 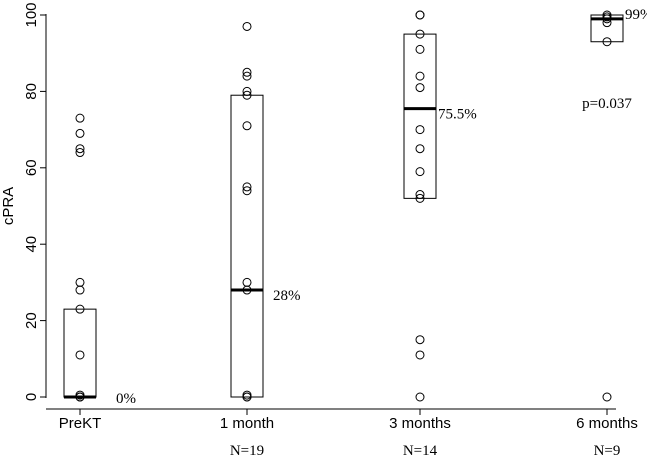 I want to click on x-tick-label-1-month: 1 month, so click(x=247, y=423).